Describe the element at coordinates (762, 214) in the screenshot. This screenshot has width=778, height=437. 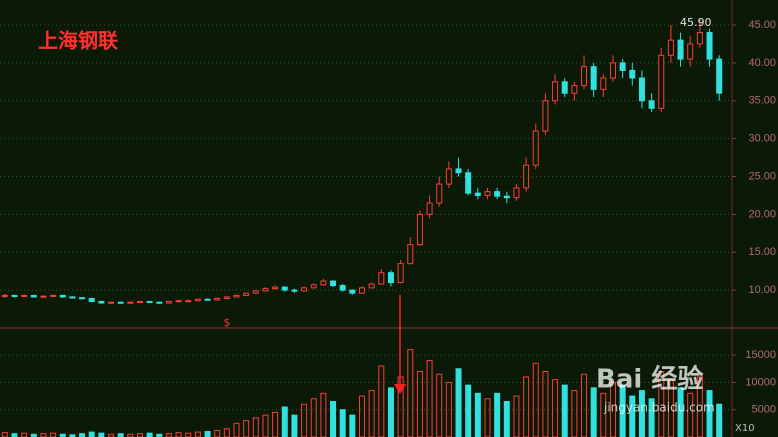
I see `y-tick-label: 20.00` at that location.